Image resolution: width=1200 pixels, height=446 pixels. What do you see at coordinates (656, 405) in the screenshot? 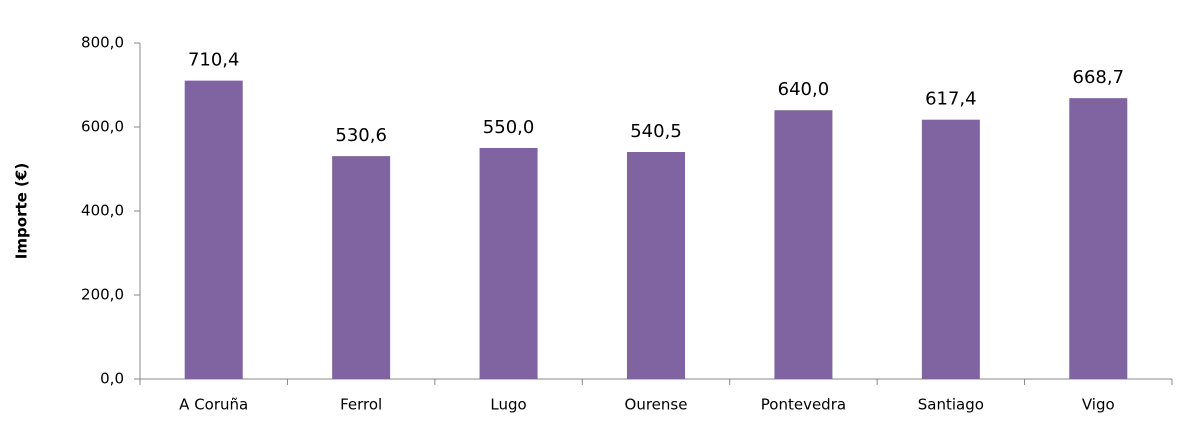
I see `x-tick-label: Ourense` at bounding box center [656, 405].